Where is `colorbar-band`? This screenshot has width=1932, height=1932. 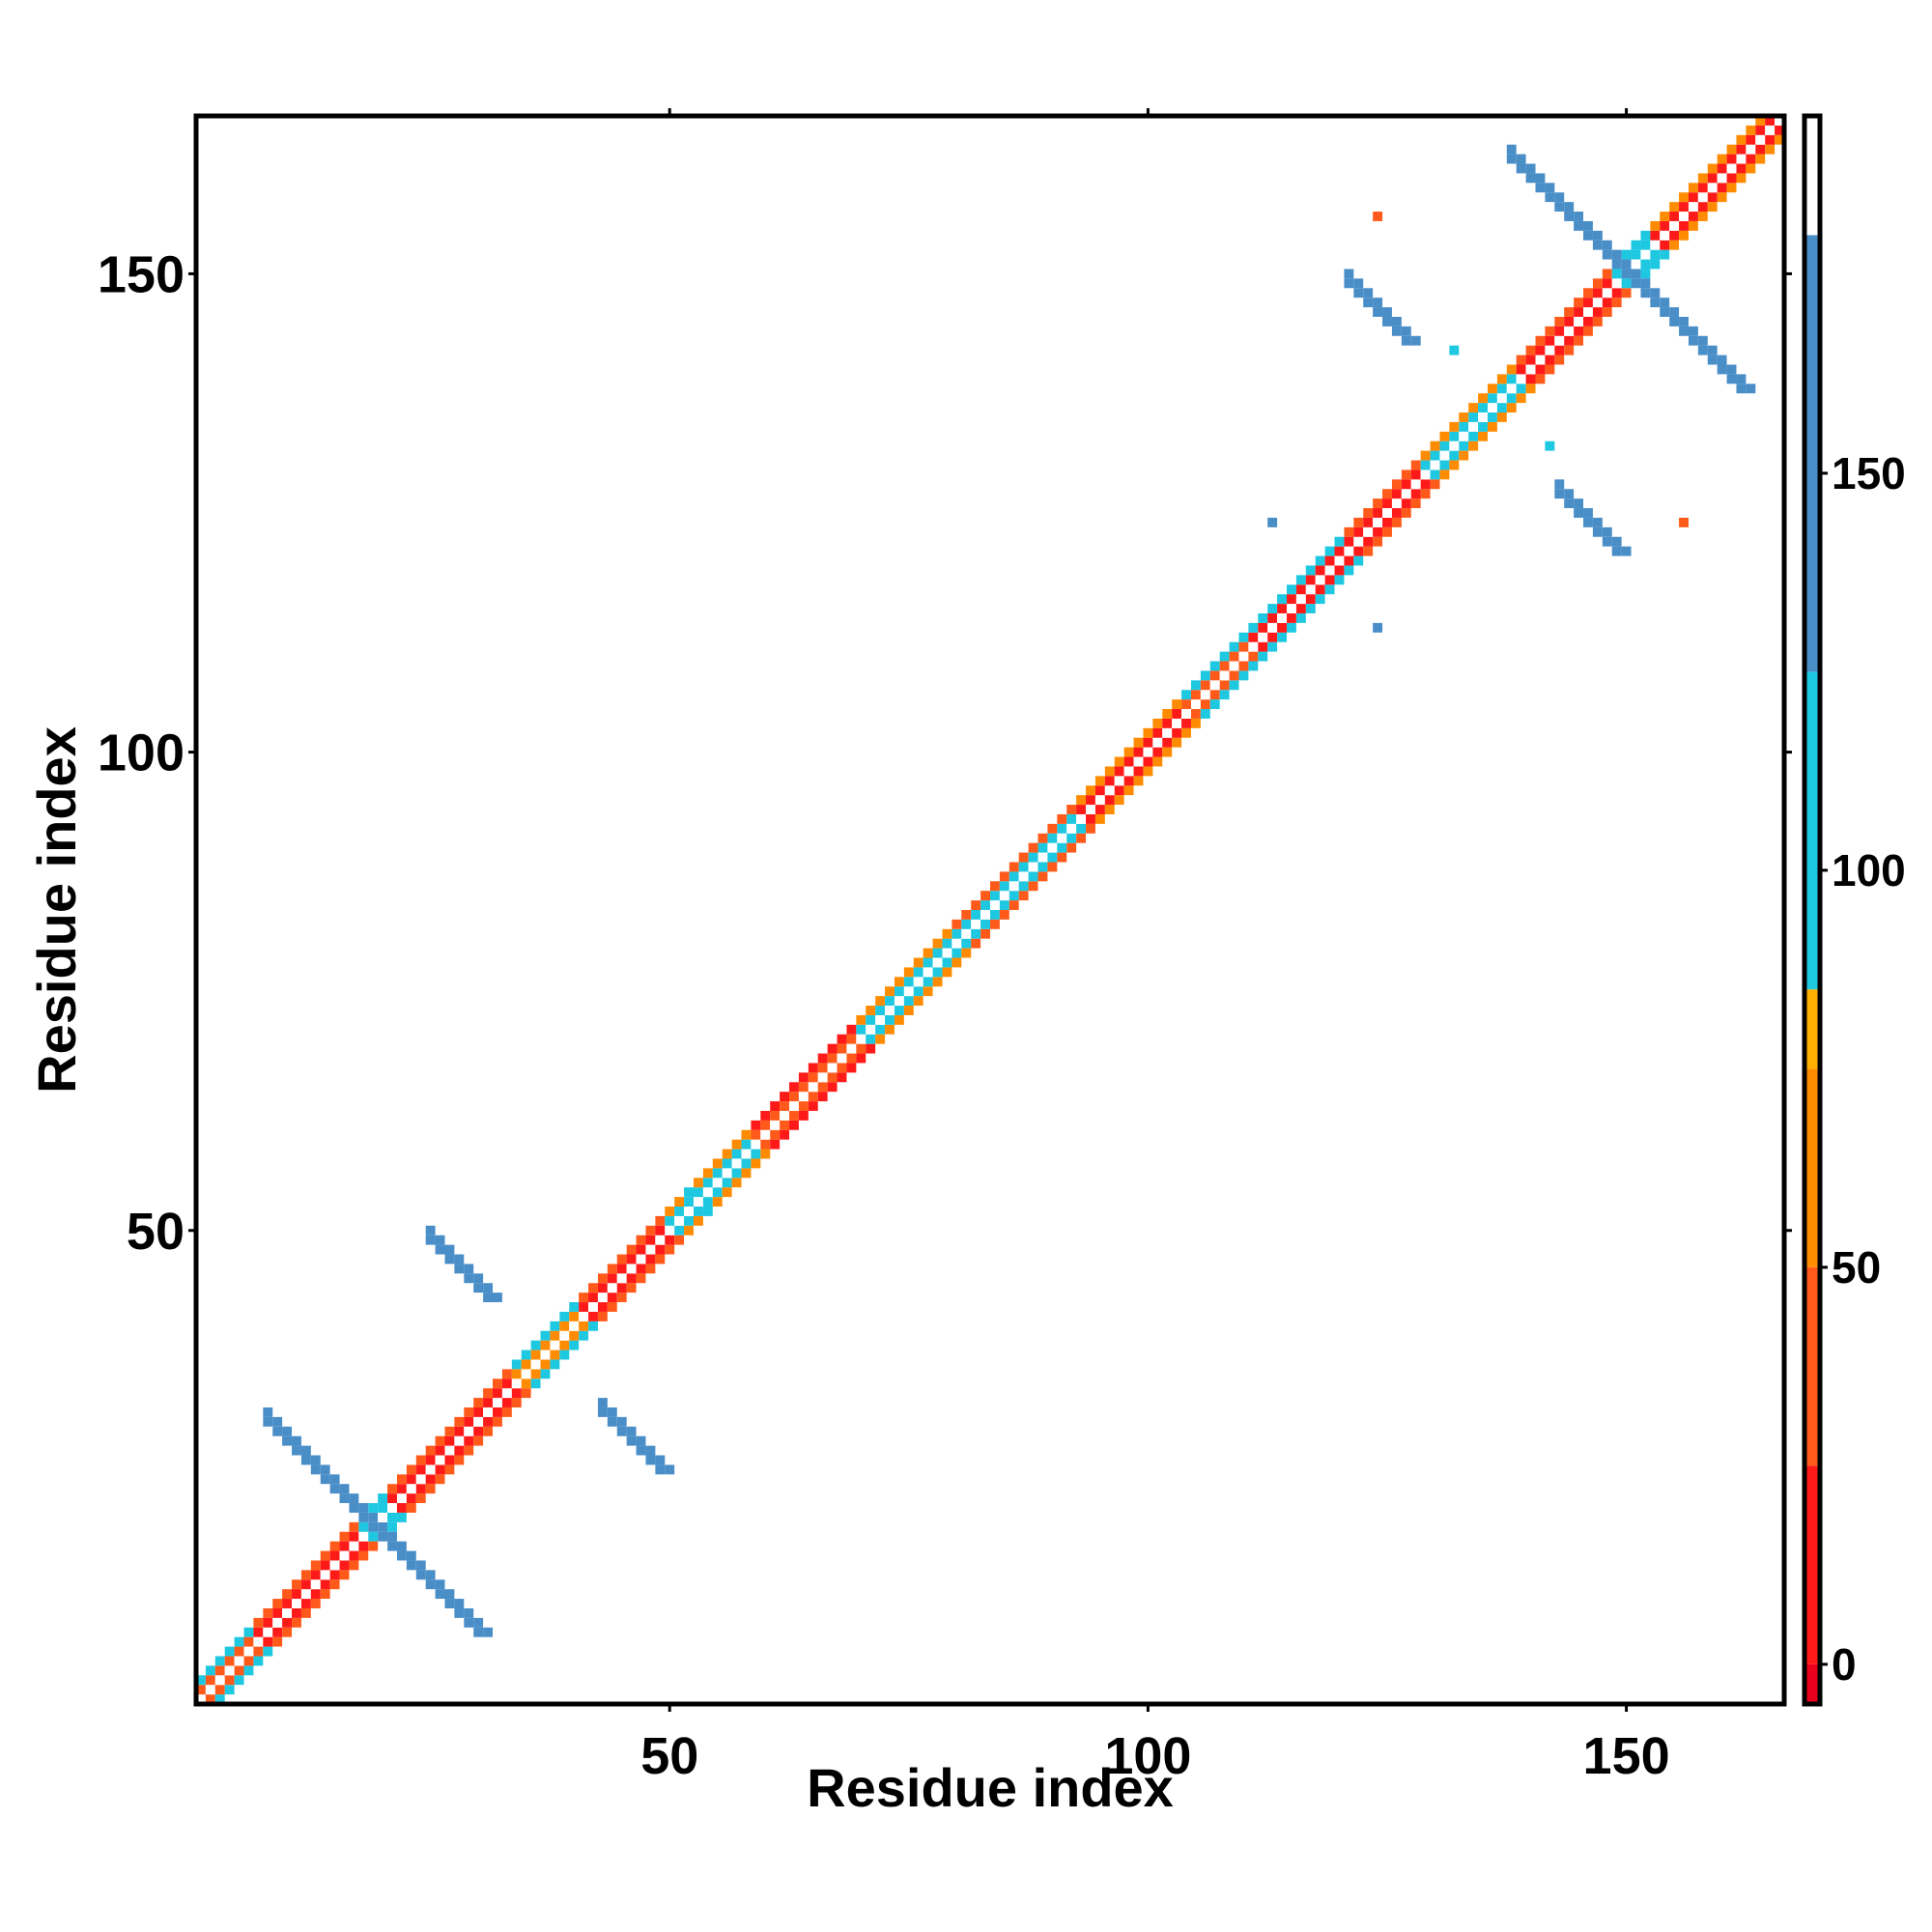
colorbar-band is located at coordinates (1812, 453).